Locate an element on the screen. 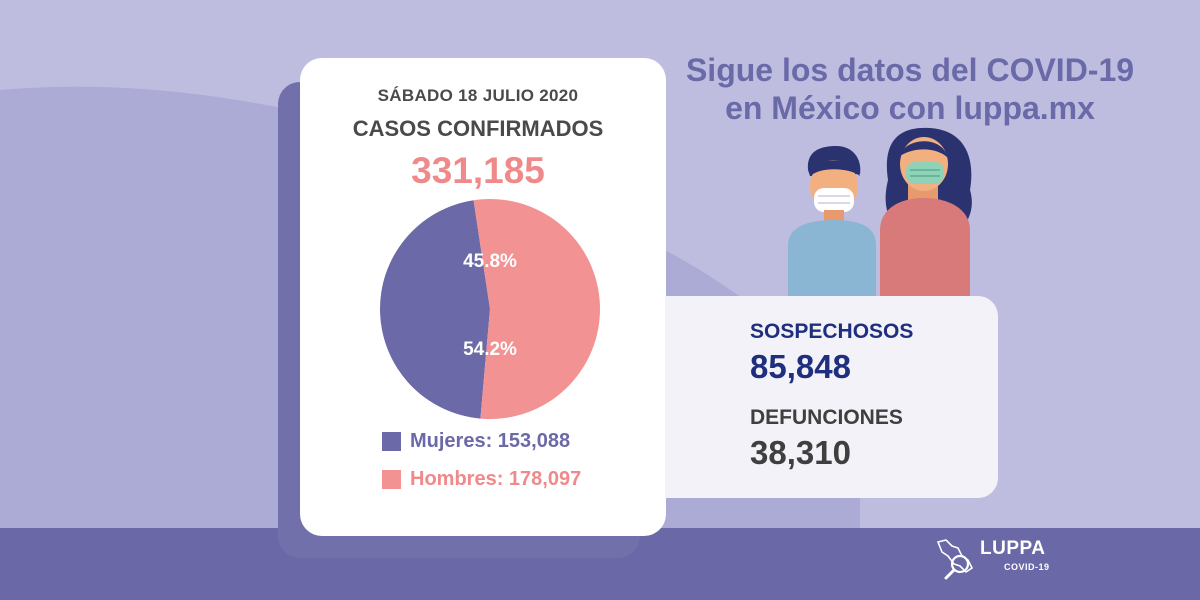  suspected-value: 85,848 is located at coordinates (800, 366).